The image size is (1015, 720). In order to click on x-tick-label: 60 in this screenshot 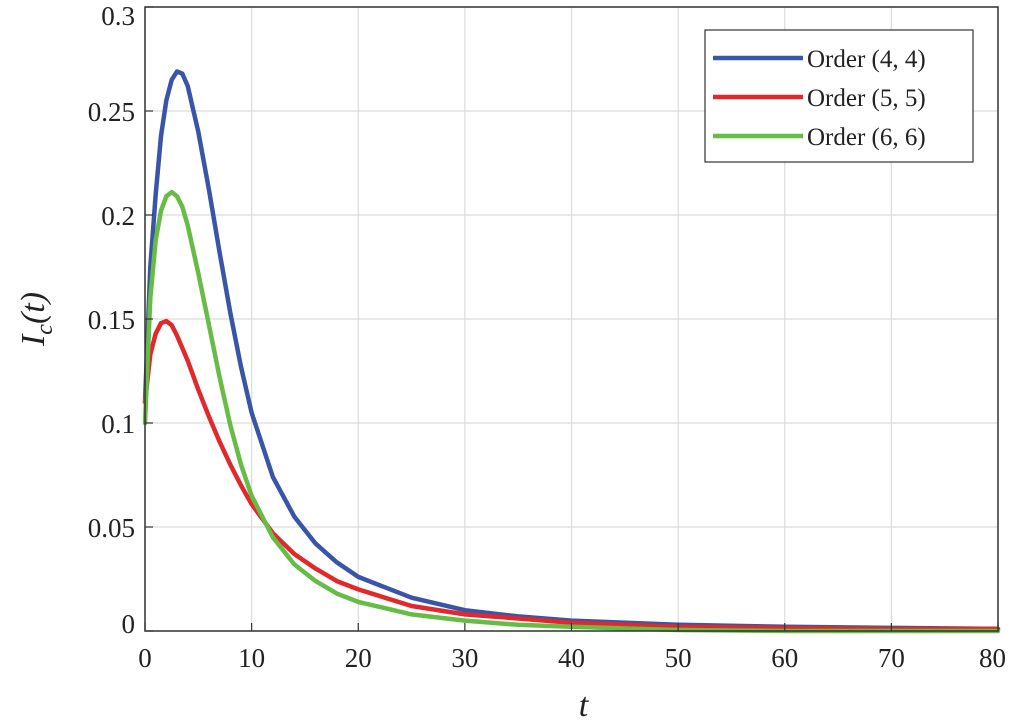, I will do `click(784, 658)`.